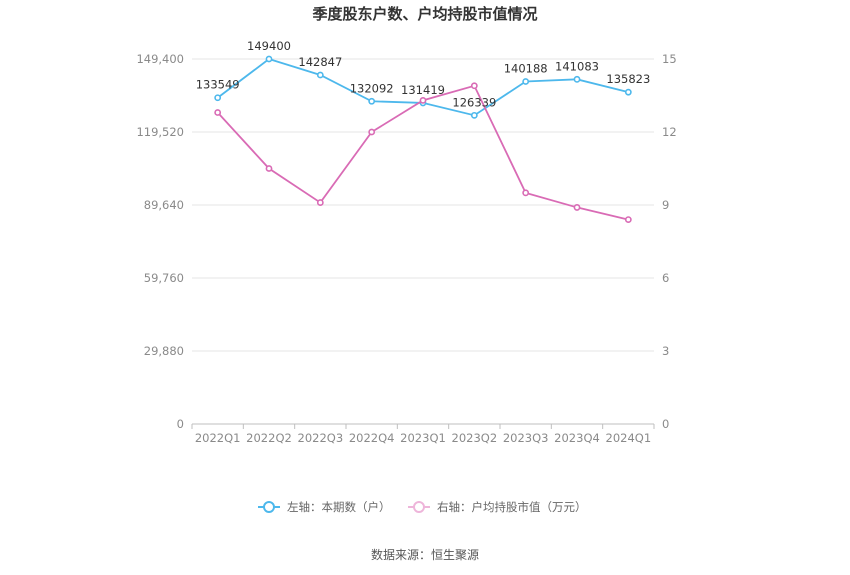 The width and height of the screenshot is (850, 575). What do you see at coordinates (669, 59) in the screenshot?
I see `y-right-tick-label: 15` at bounding box center [669, 59].